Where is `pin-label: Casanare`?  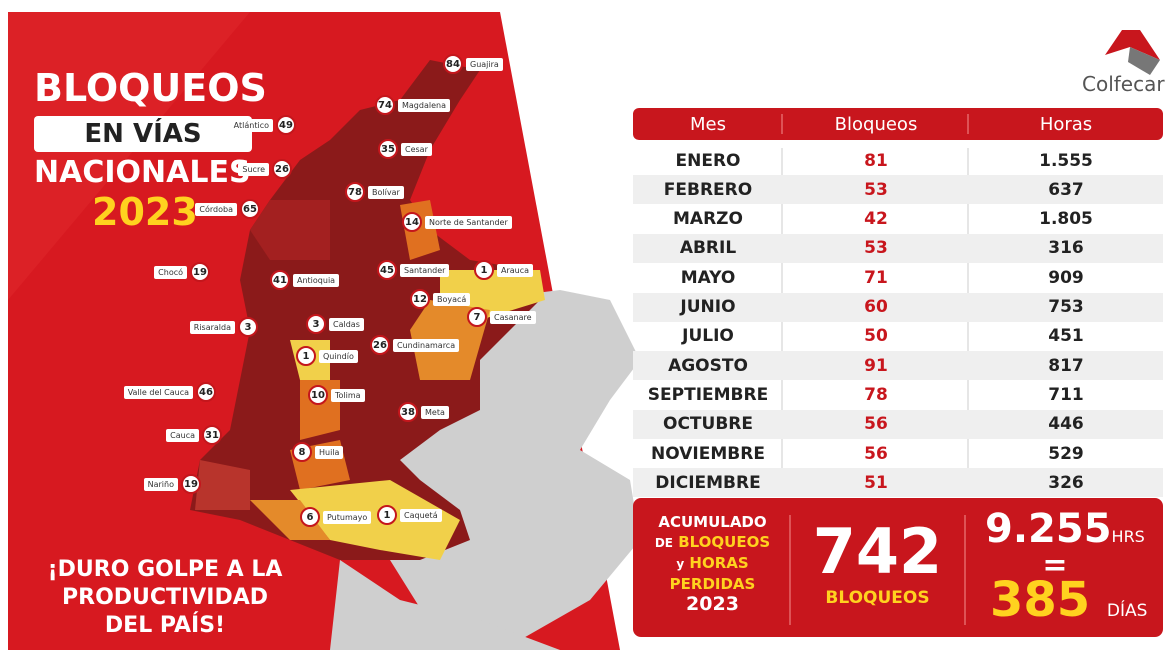 pin-label: Casanare is located at coordinates (513, 317).